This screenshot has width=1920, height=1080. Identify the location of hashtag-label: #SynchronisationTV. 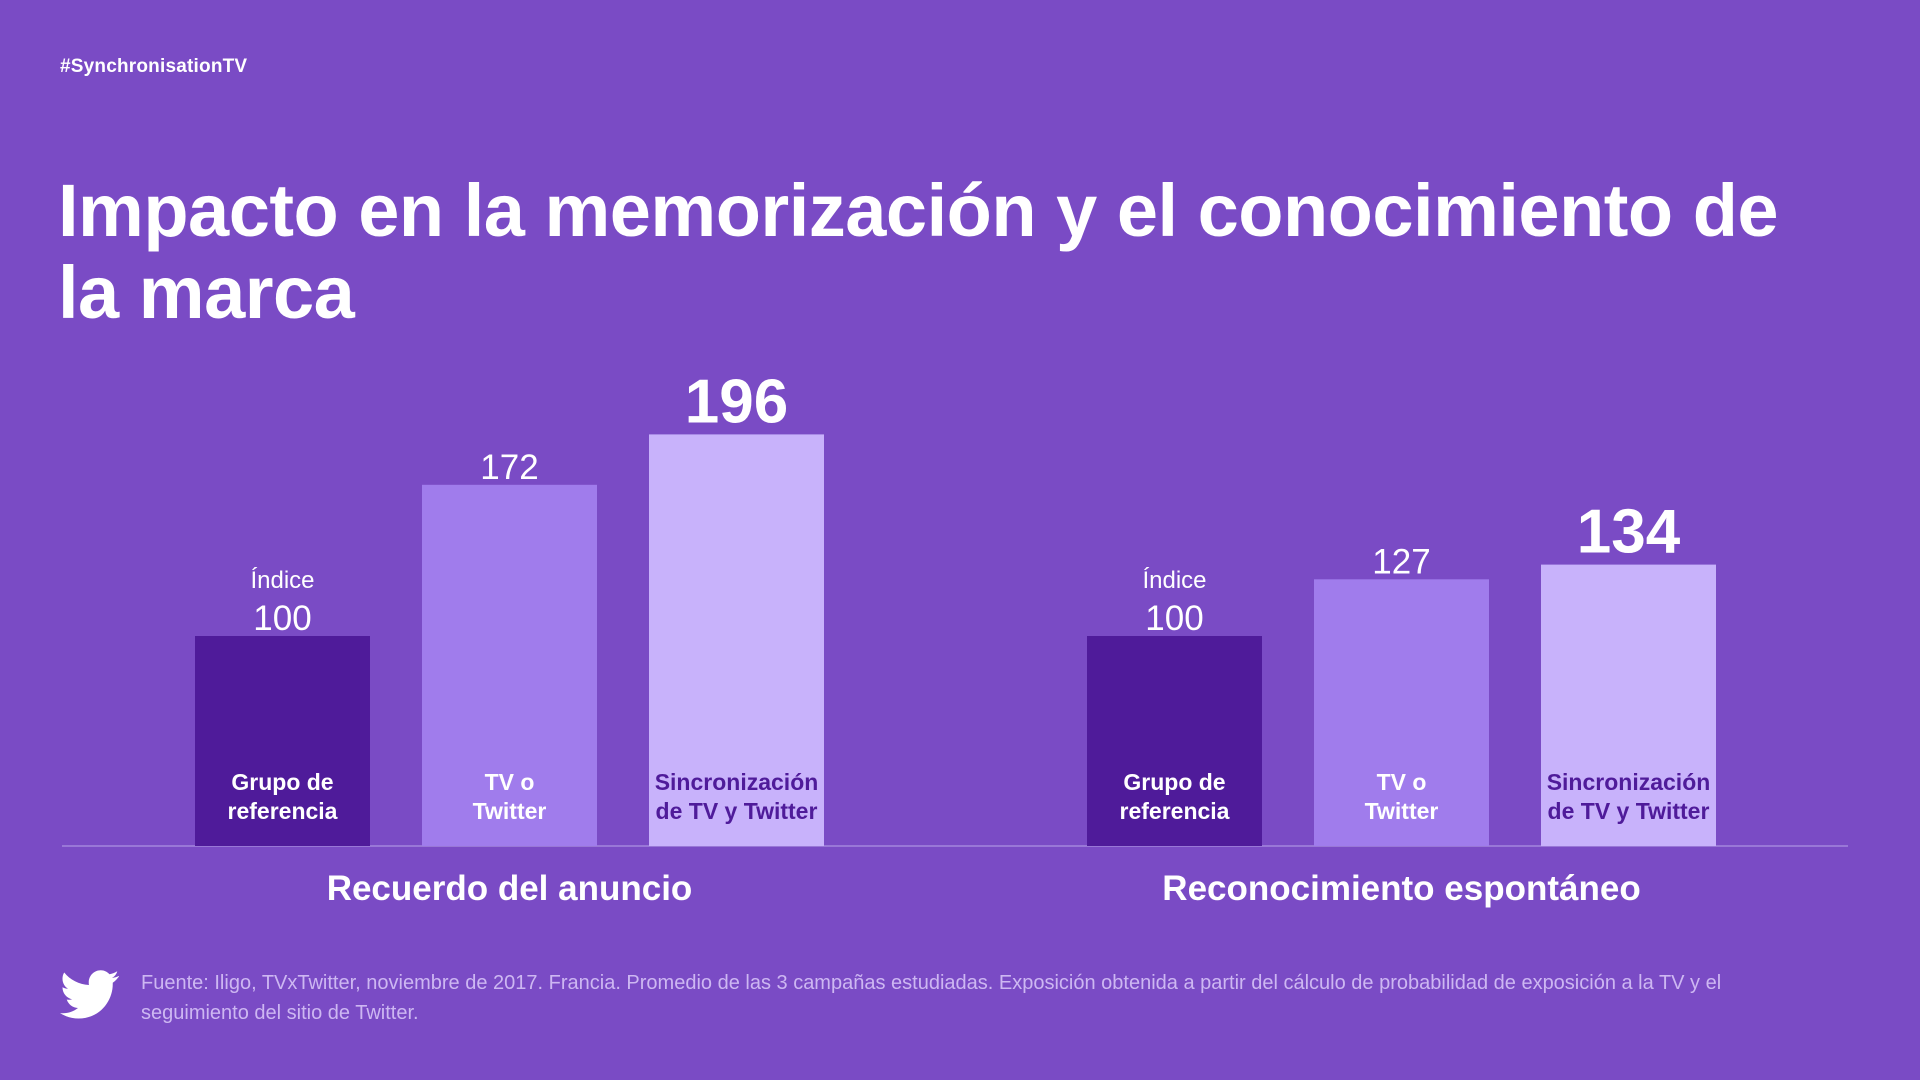
(154, 66).